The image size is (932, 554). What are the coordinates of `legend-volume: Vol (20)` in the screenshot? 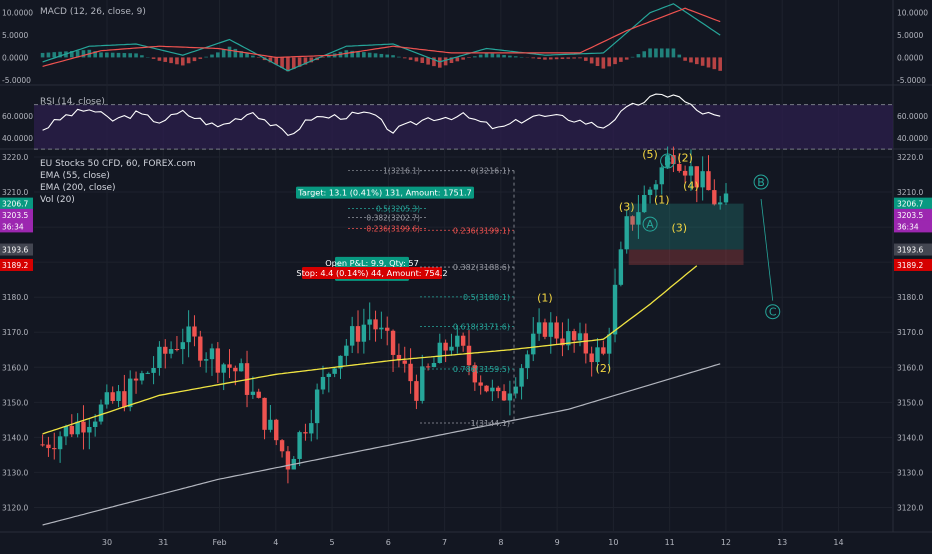 It's located at (57, 200).